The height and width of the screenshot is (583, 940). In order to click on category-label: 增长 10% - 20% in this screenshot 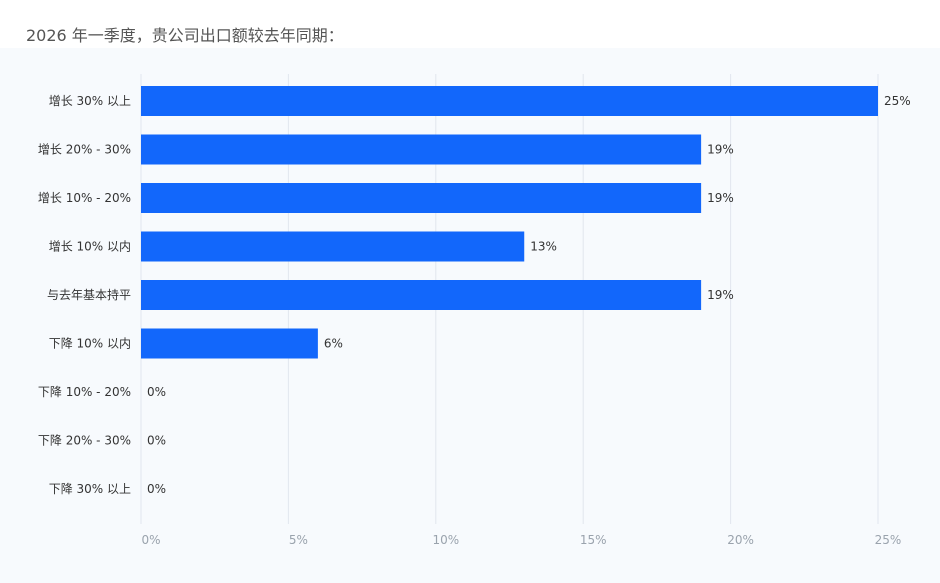, I will do `click(84, 198)`.